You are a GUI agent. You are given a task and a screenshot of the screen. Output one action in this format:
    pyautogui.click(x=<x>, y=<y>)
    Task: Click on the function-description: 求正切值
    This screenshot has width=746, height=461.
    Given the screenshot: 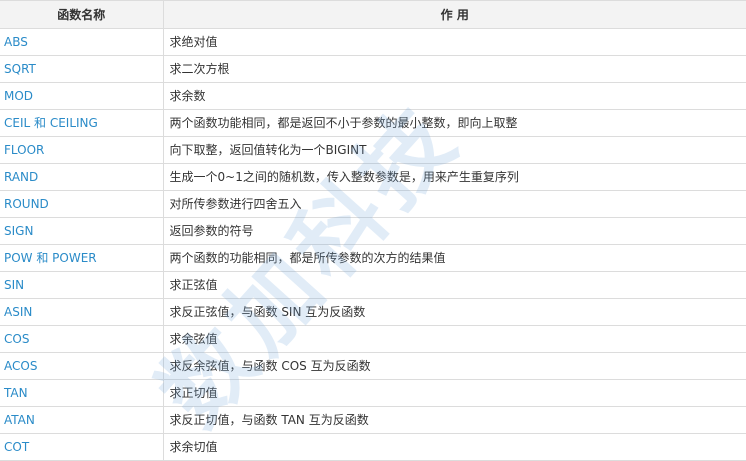 What is the action you would take?
    pyautogui.click(x=454, y=393)
    